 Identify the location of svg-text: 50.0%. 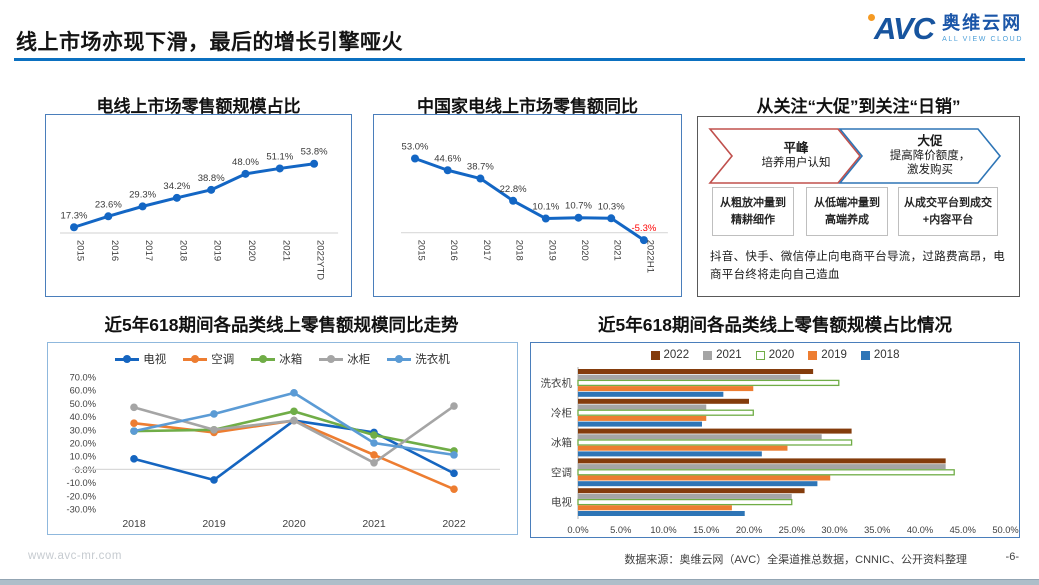
(1005, 530).